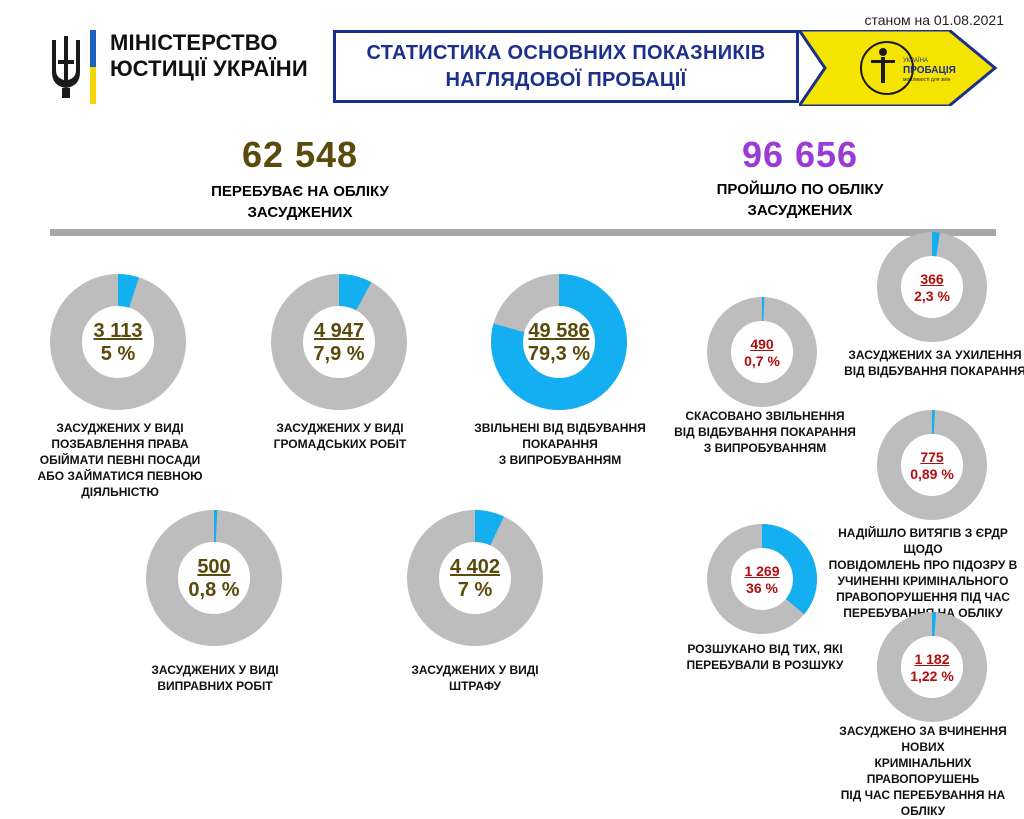 The height and width of the screenshot is (819, 1024). I want to click on donut-chart-8: 775 0,89 %, so click(932, 465).